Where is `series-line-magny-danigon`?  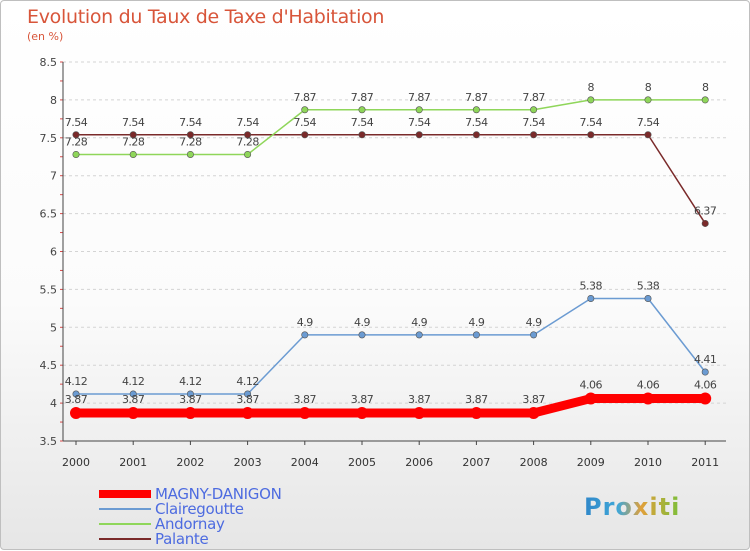 series-line-magny-danigon is located at coordinates (390, 406).